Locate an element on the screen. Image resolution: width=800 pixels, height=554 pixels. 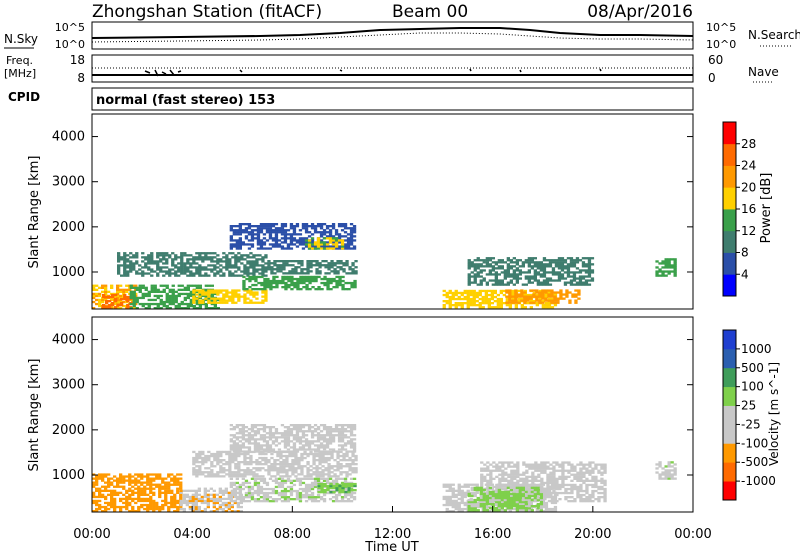
nsearch-tick-top: 10^5 is located at coordinates (721, 27).